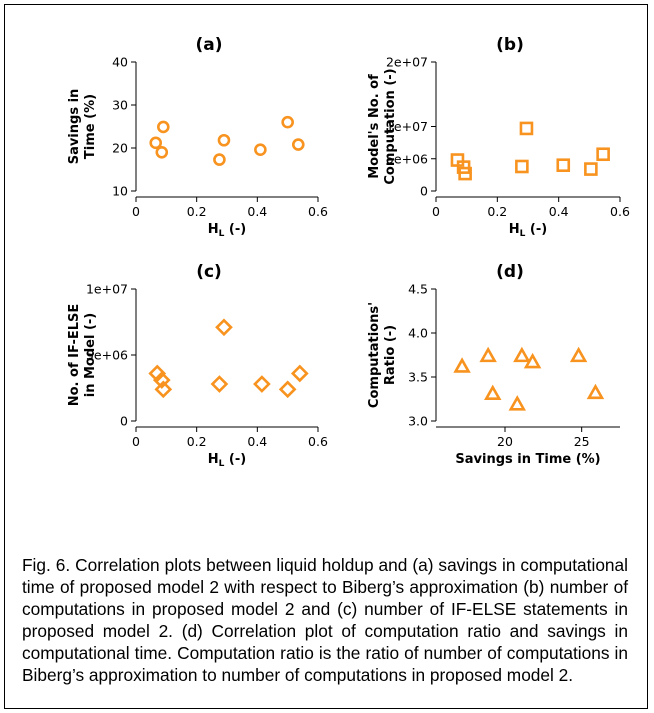  Describe the element at coordinates (374, 126) in the screenshot. I see `y-axis-title-line: Model's No. of` at that location.